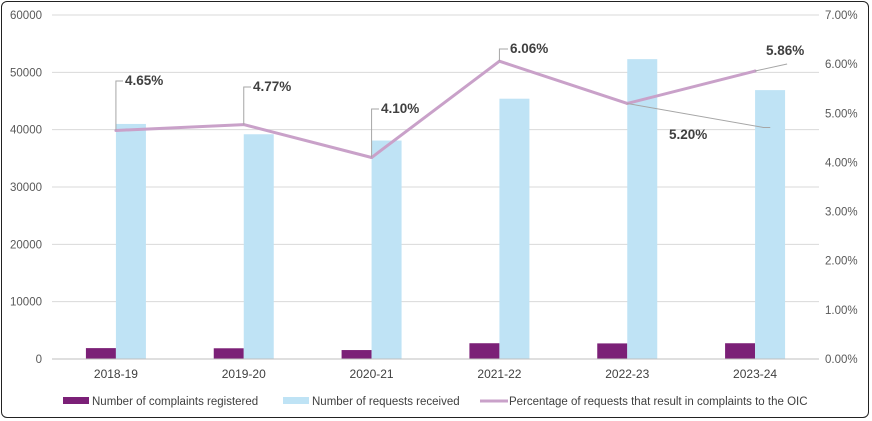 This screenshot has height=421, width=872. What do you see at coordinates (144, 80) in the screenshot?
I see `data-label-percentage: 4.65%` at bounding box center [144, 80].